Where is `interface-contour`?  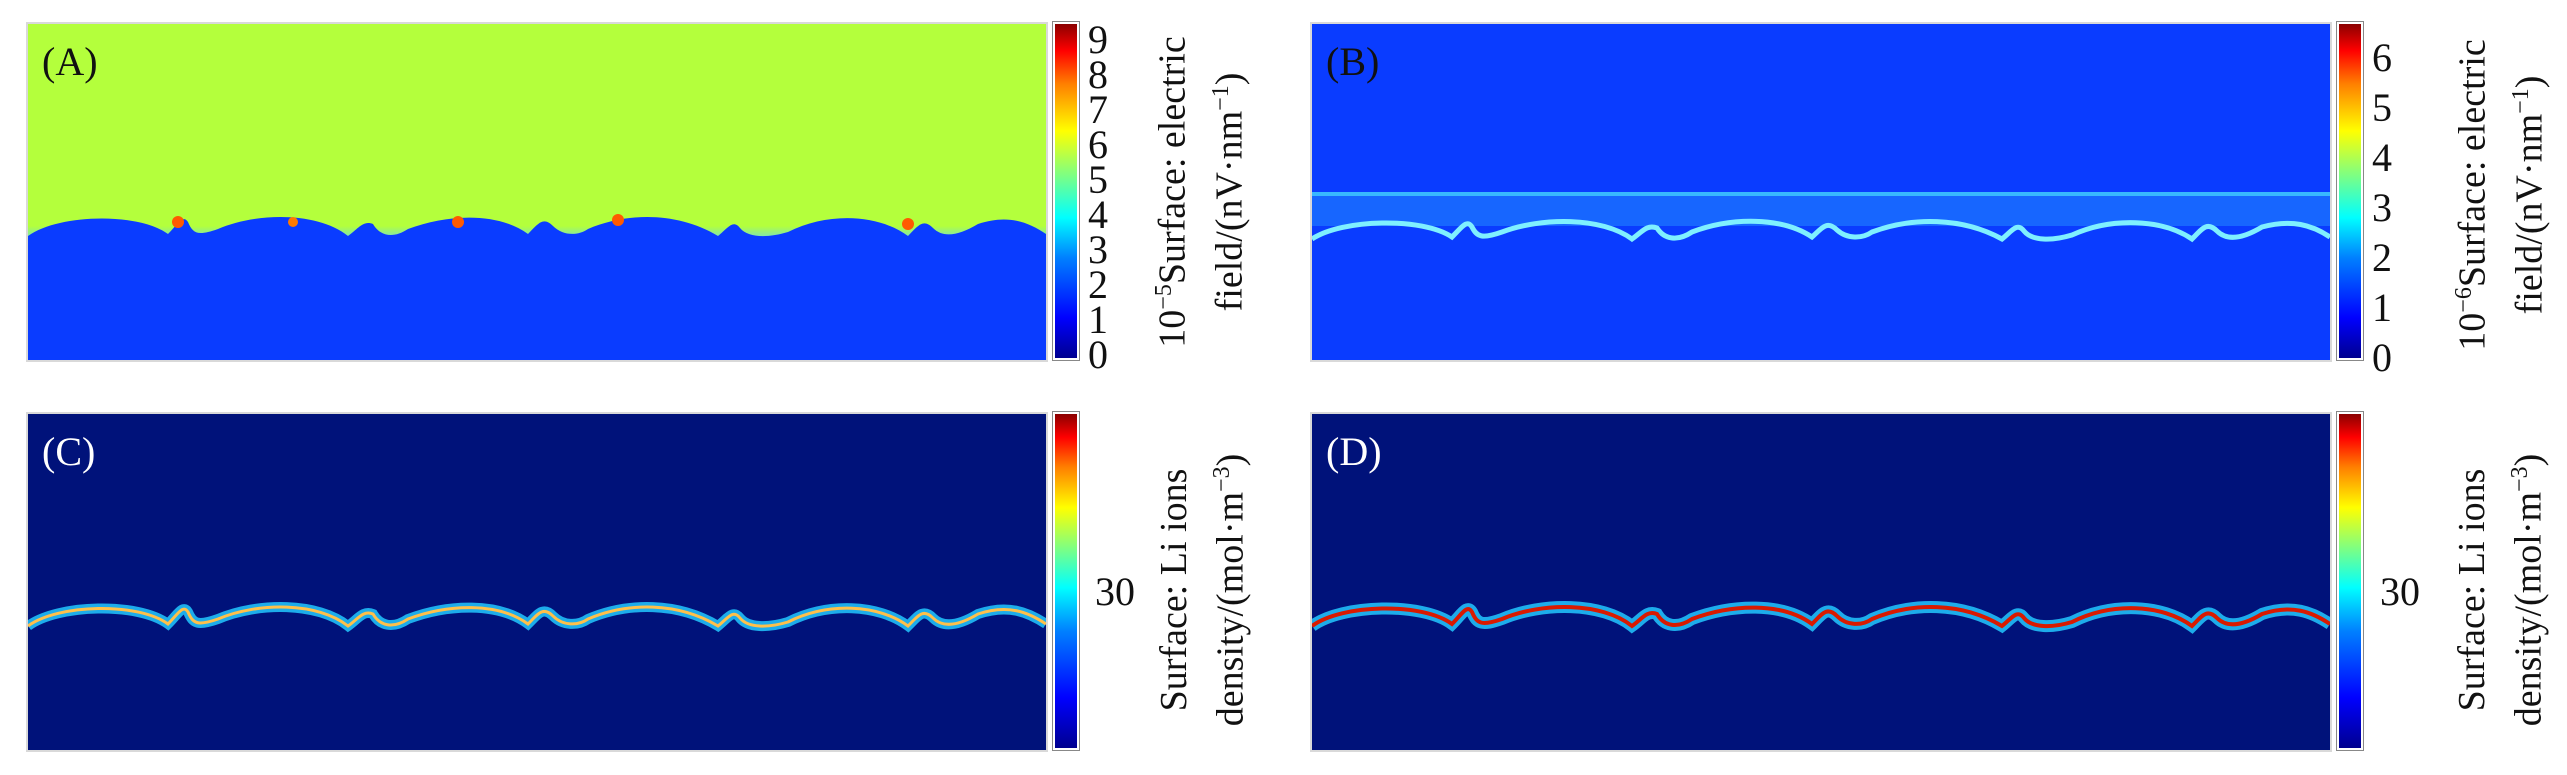
interface-contour is located at coordinates (1821, 230).